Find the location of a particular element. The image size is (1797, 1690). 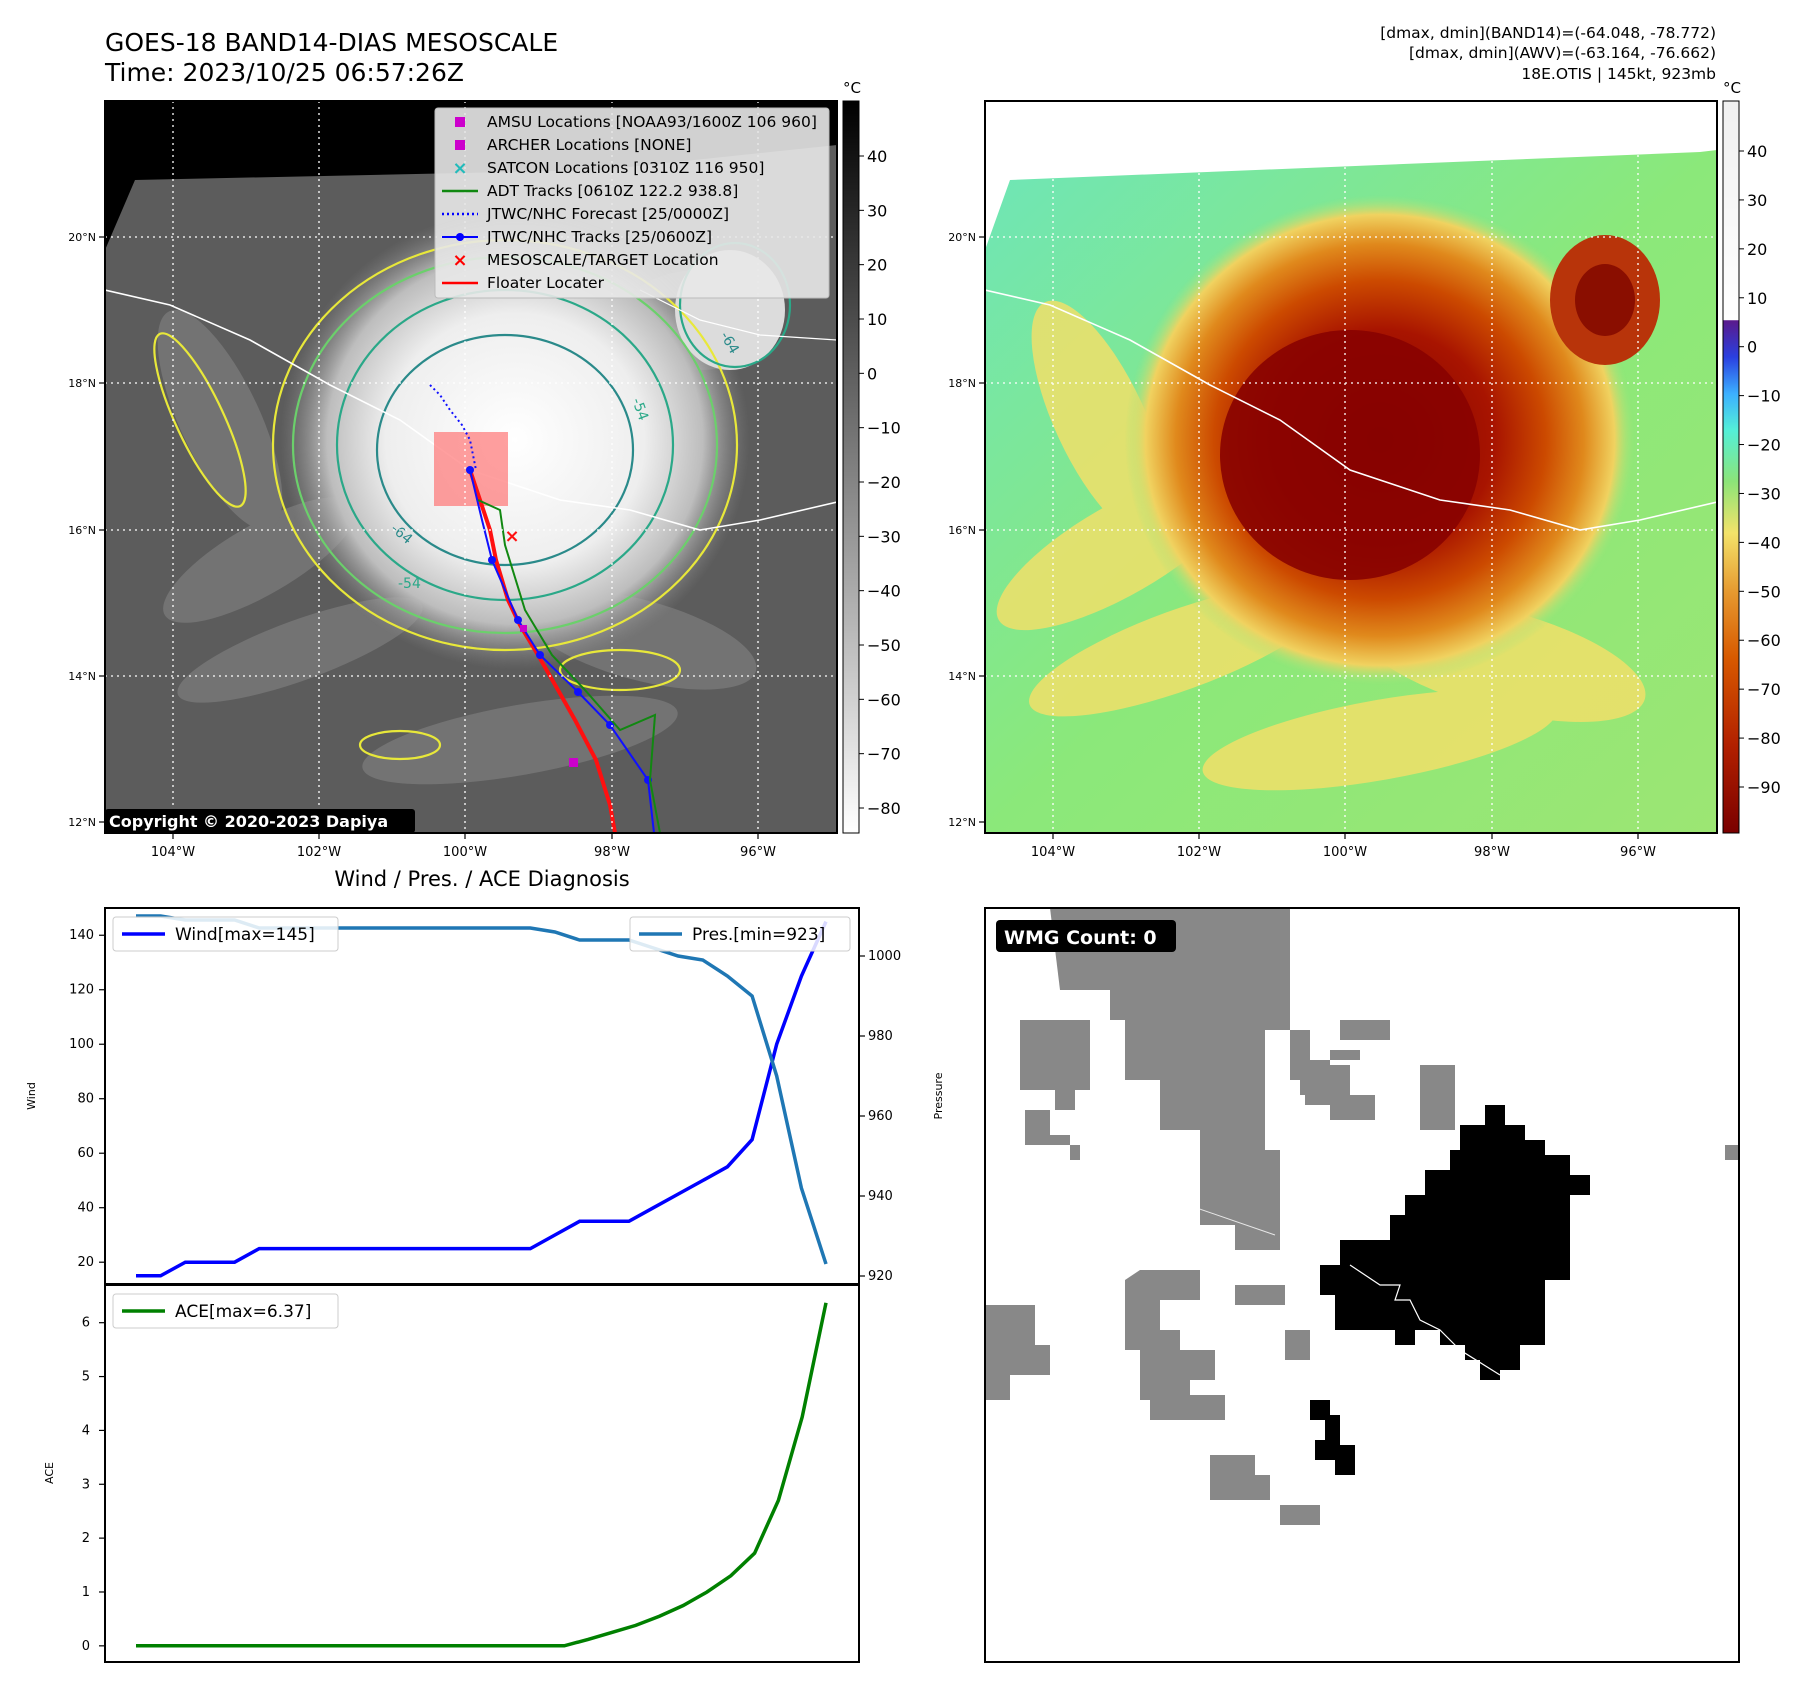

legend-item: AMSU Locations [NOAA93/1600Z 106 960] is located at coordinates (636, 122).